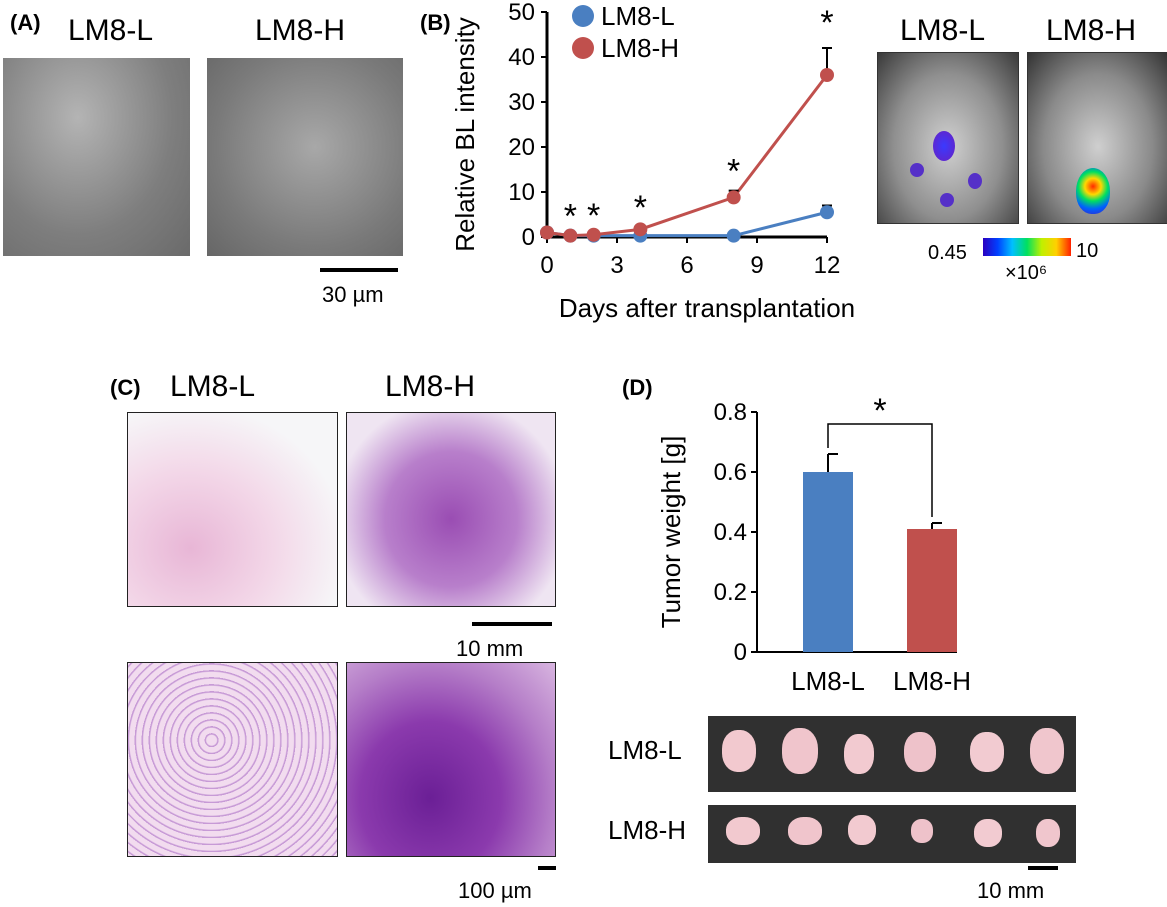 The height and width of the screenshot is (907, 1167). I want to click on y-tick-label: 40, so click(521, 57).